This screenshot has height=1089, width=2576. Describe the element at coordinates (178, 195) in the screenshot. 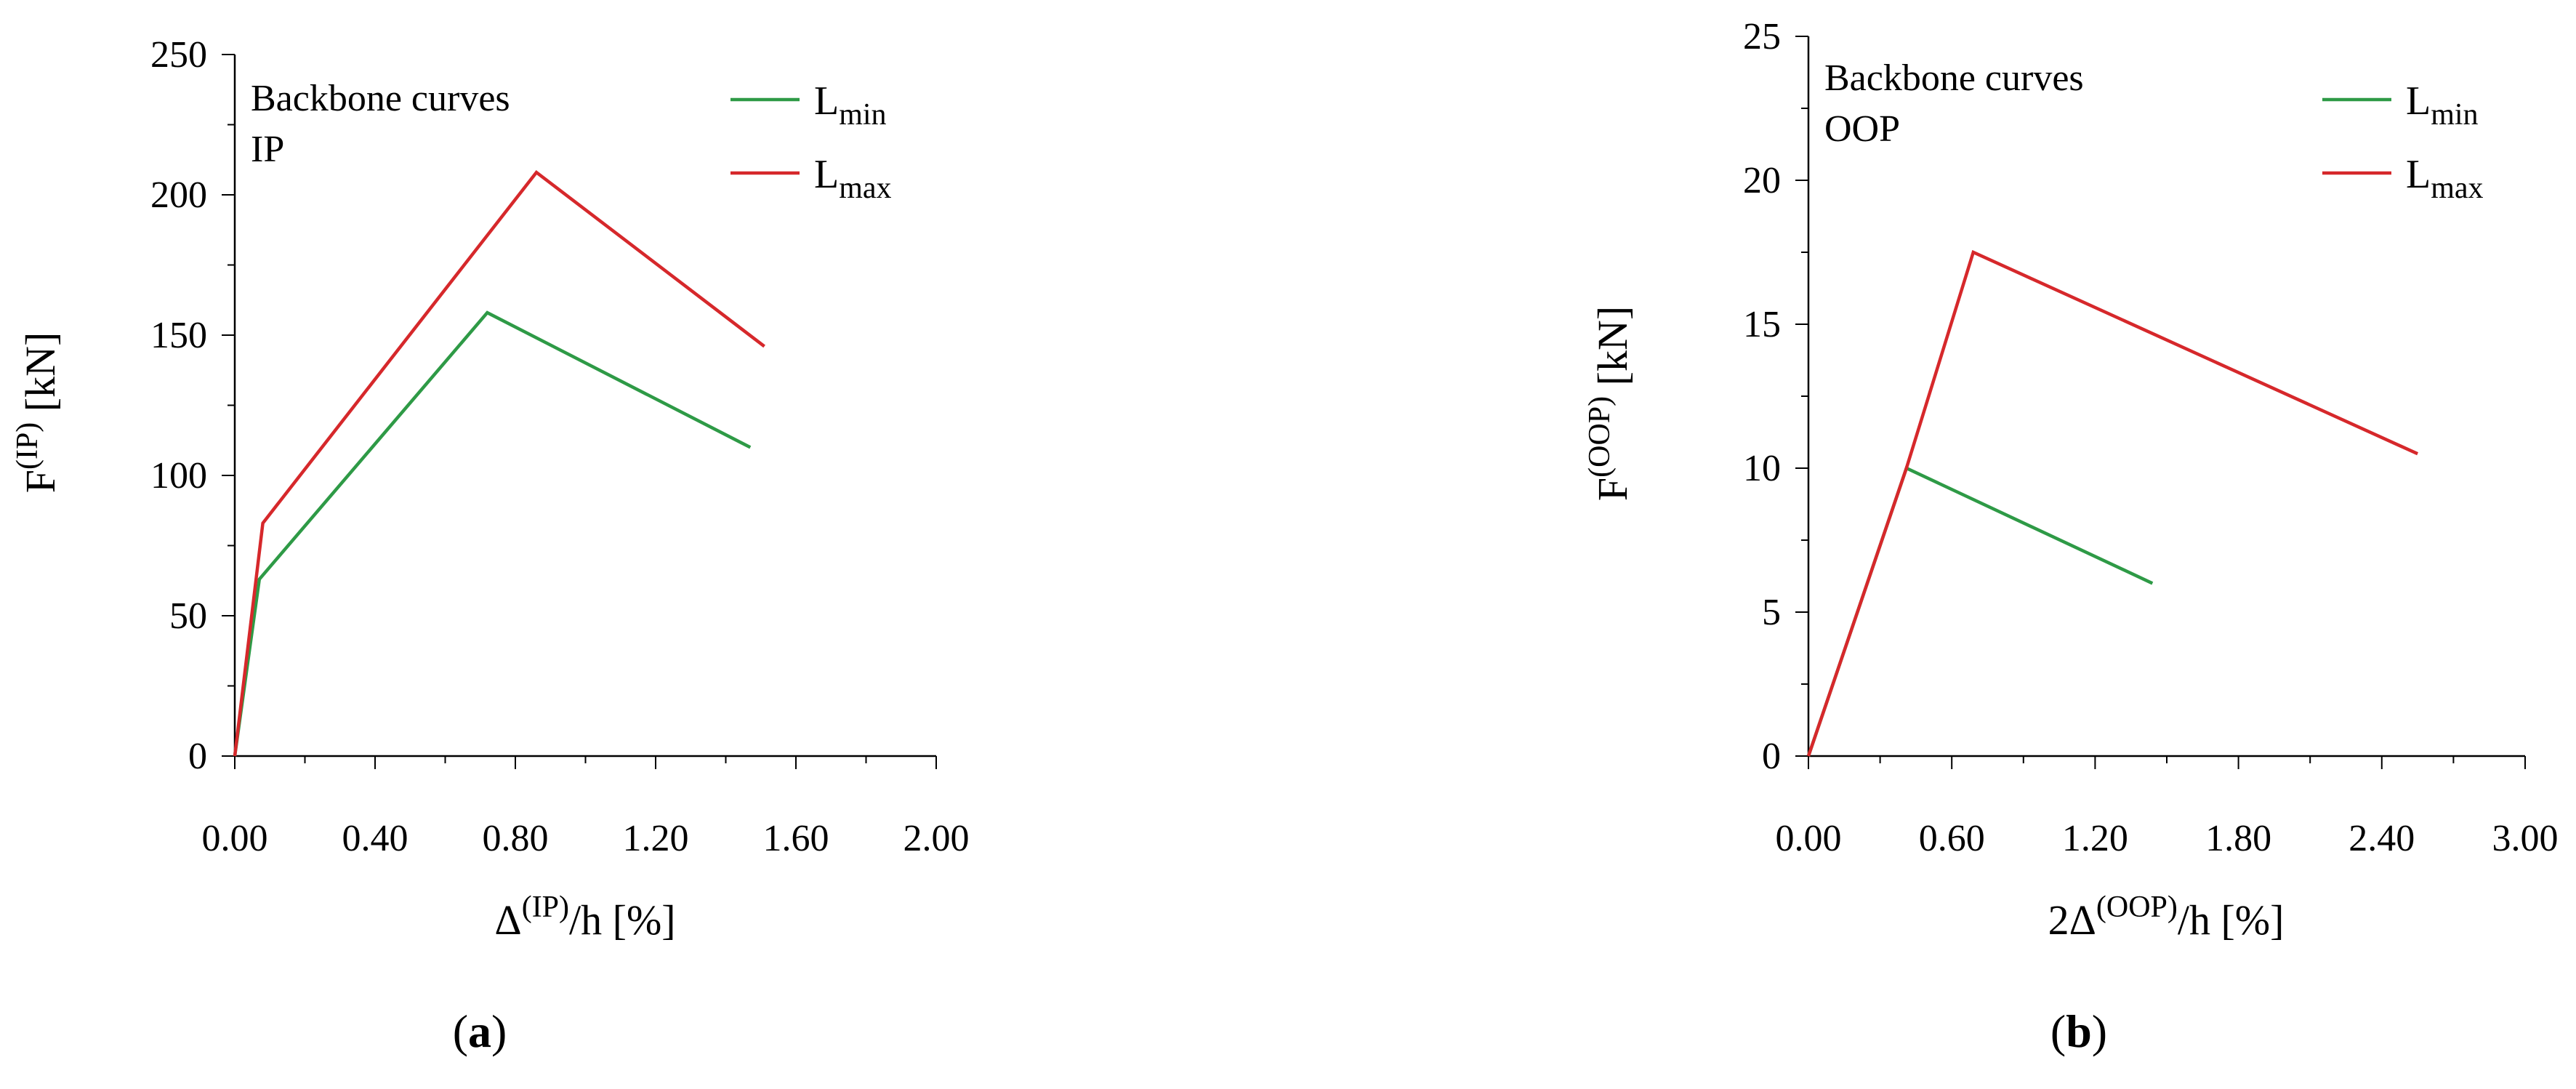

I see `y-tick-label: 200` at that location.